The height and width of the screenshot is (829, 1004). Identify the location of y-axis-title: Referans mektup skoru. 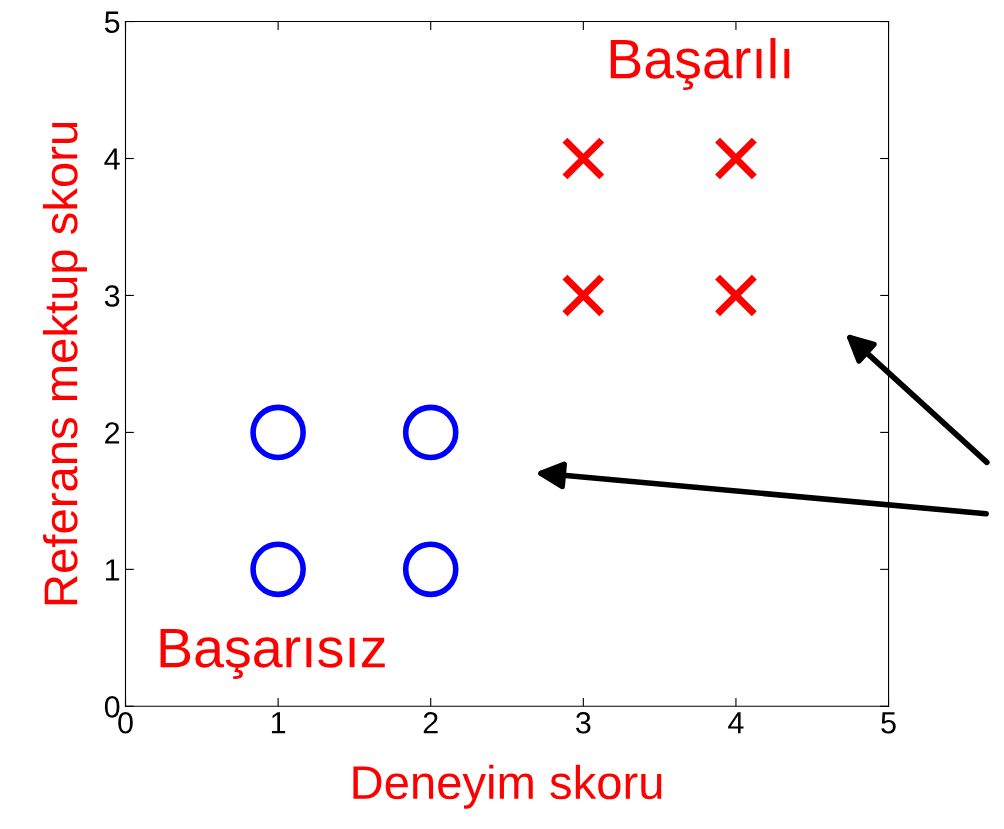
(64, 363).